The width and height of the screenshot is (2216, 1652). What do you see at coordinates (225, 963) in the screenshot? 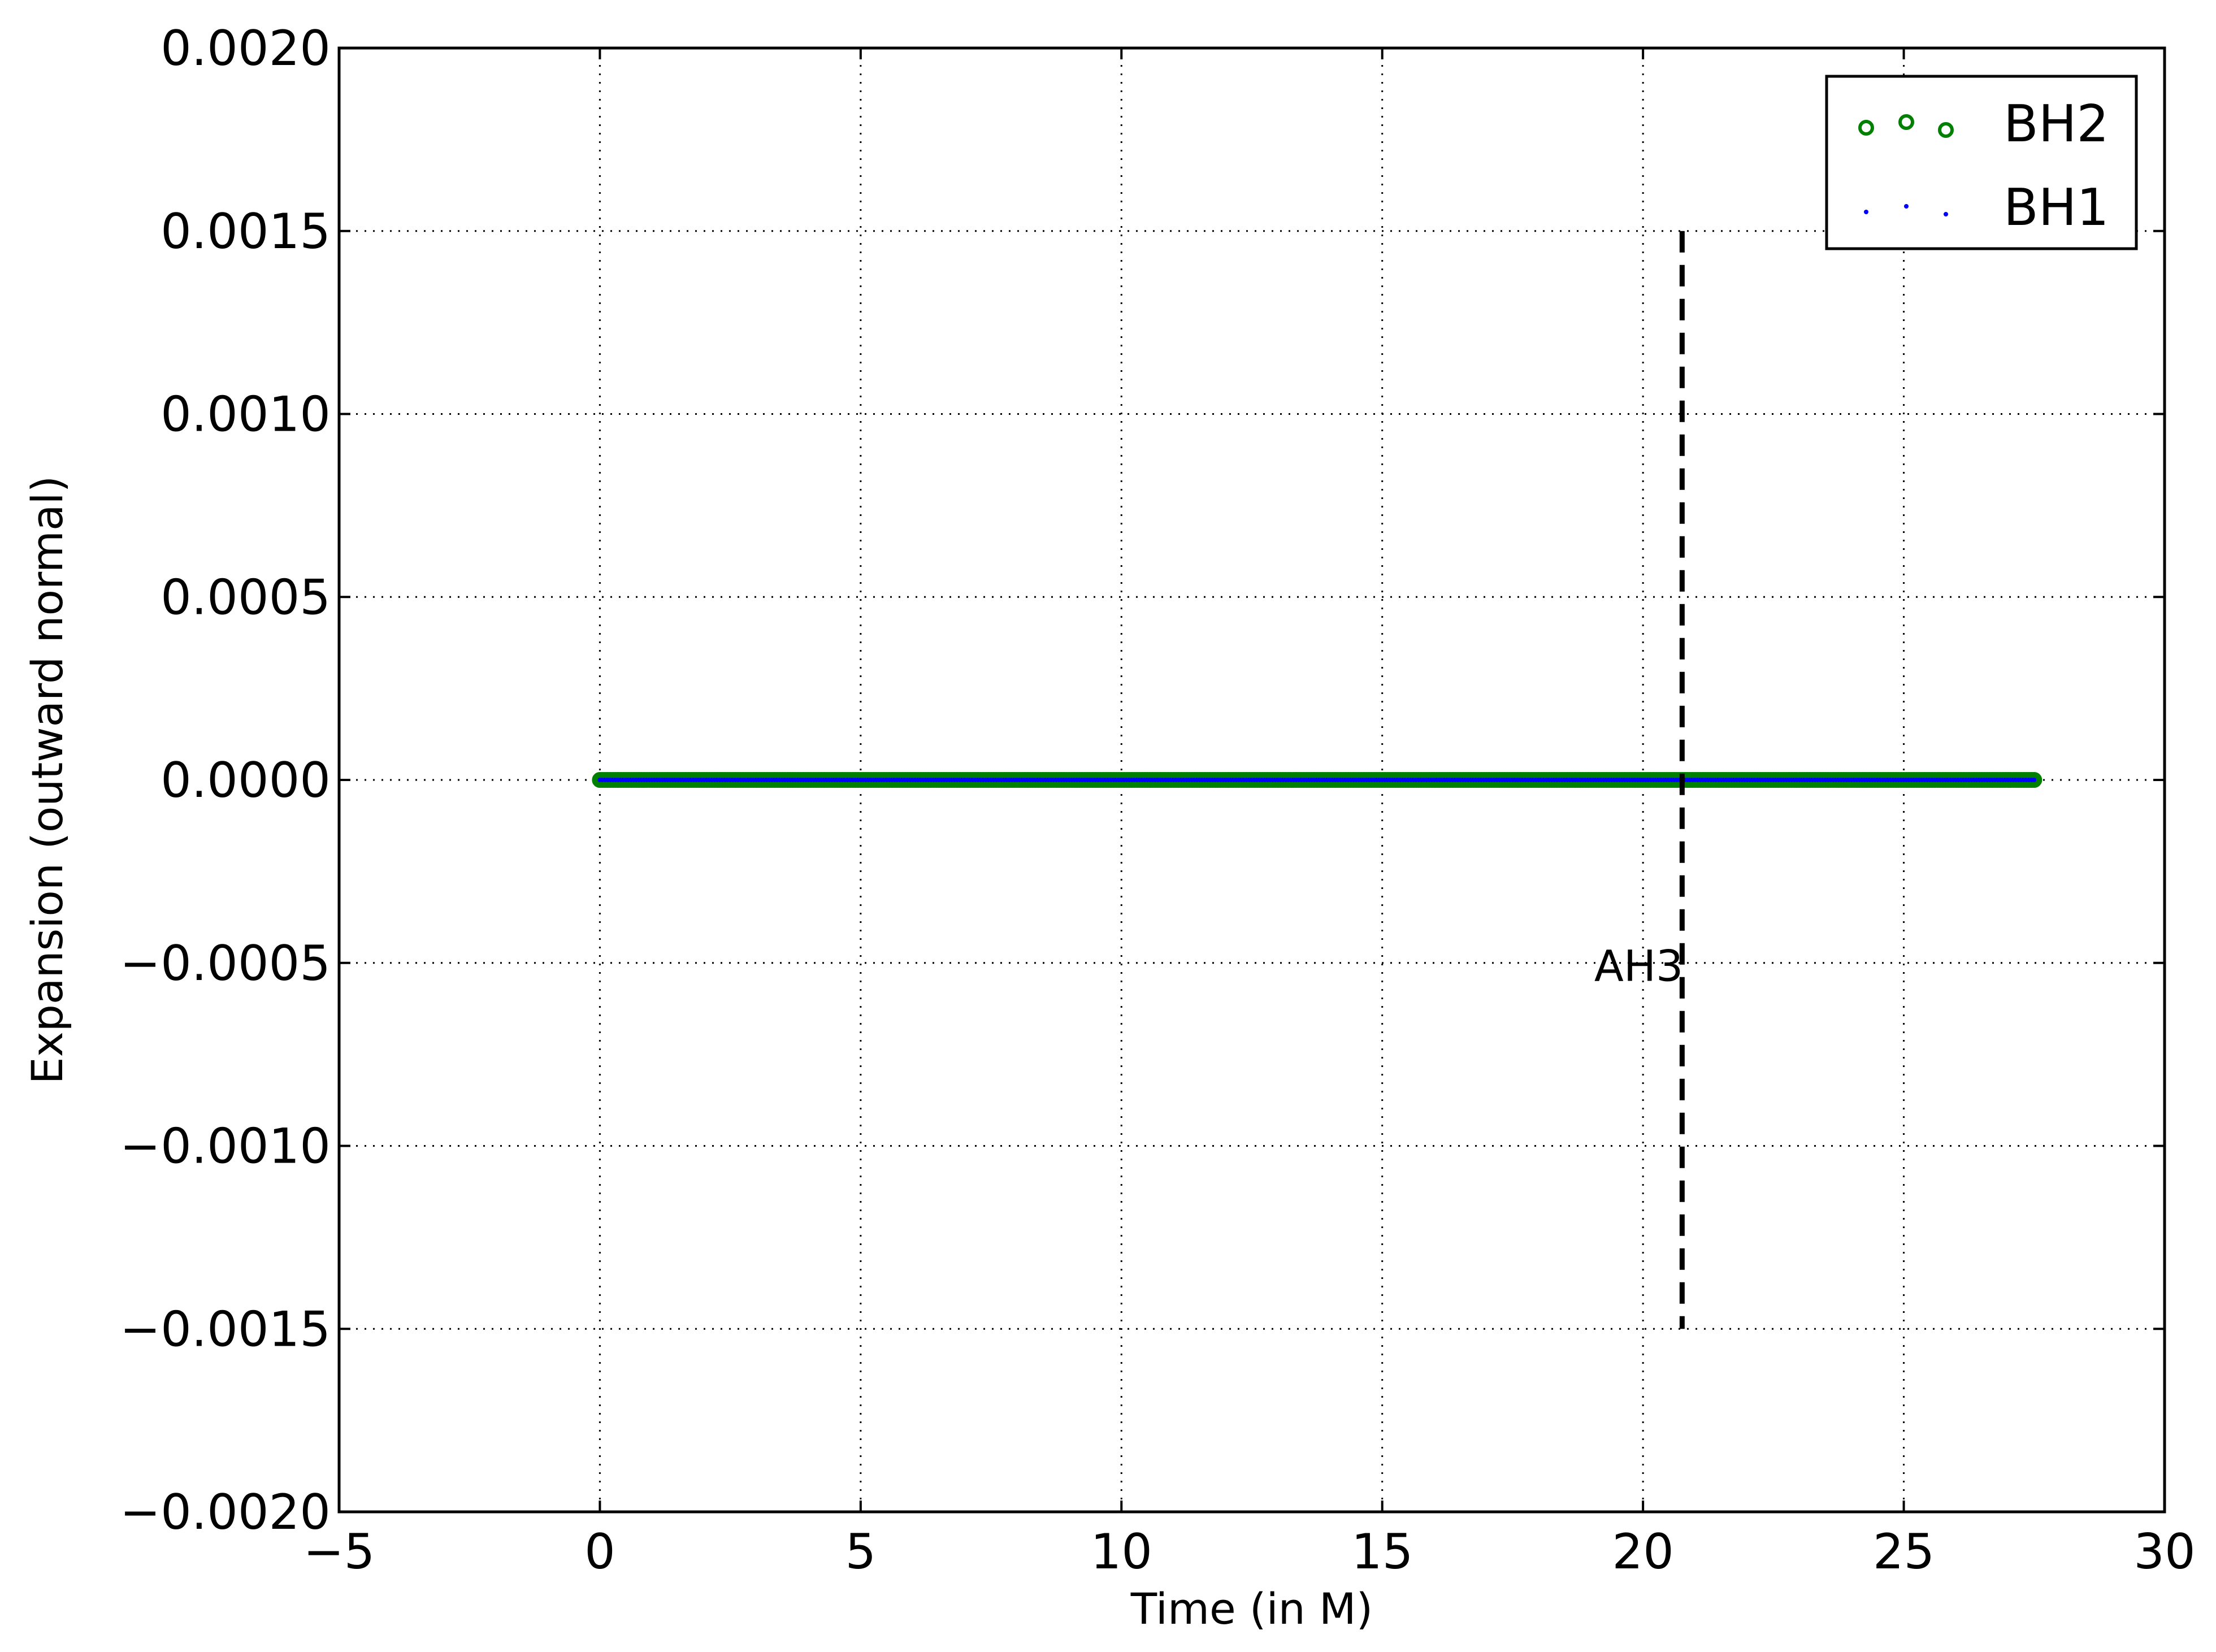
I see `y-tick-label: −0.0005` at bounding box center [225, 963].